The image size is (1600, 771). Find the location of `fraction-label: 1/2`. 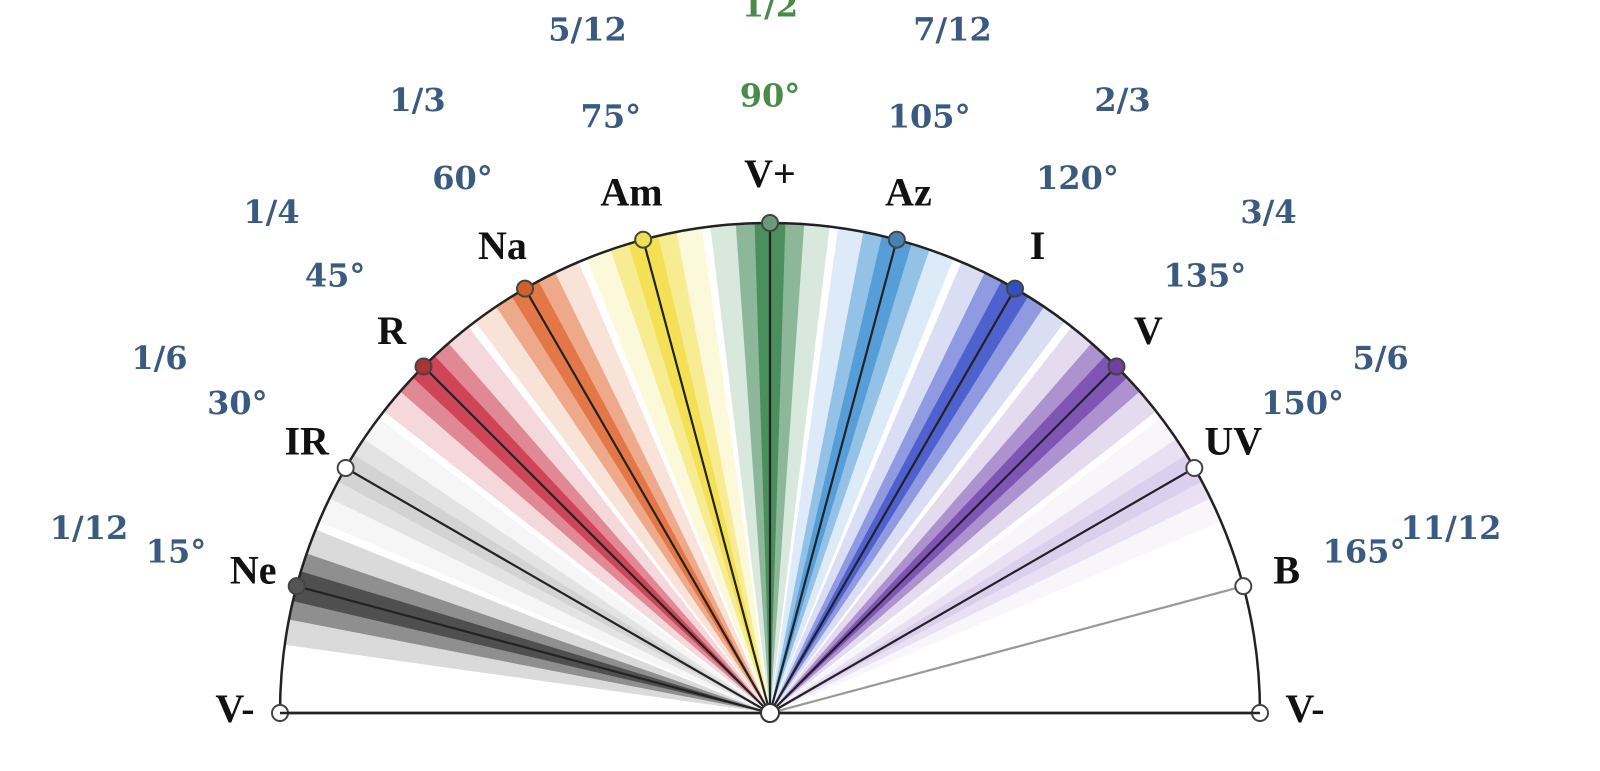

fraction-label: 1/2 is located at coordinates (770, 12).